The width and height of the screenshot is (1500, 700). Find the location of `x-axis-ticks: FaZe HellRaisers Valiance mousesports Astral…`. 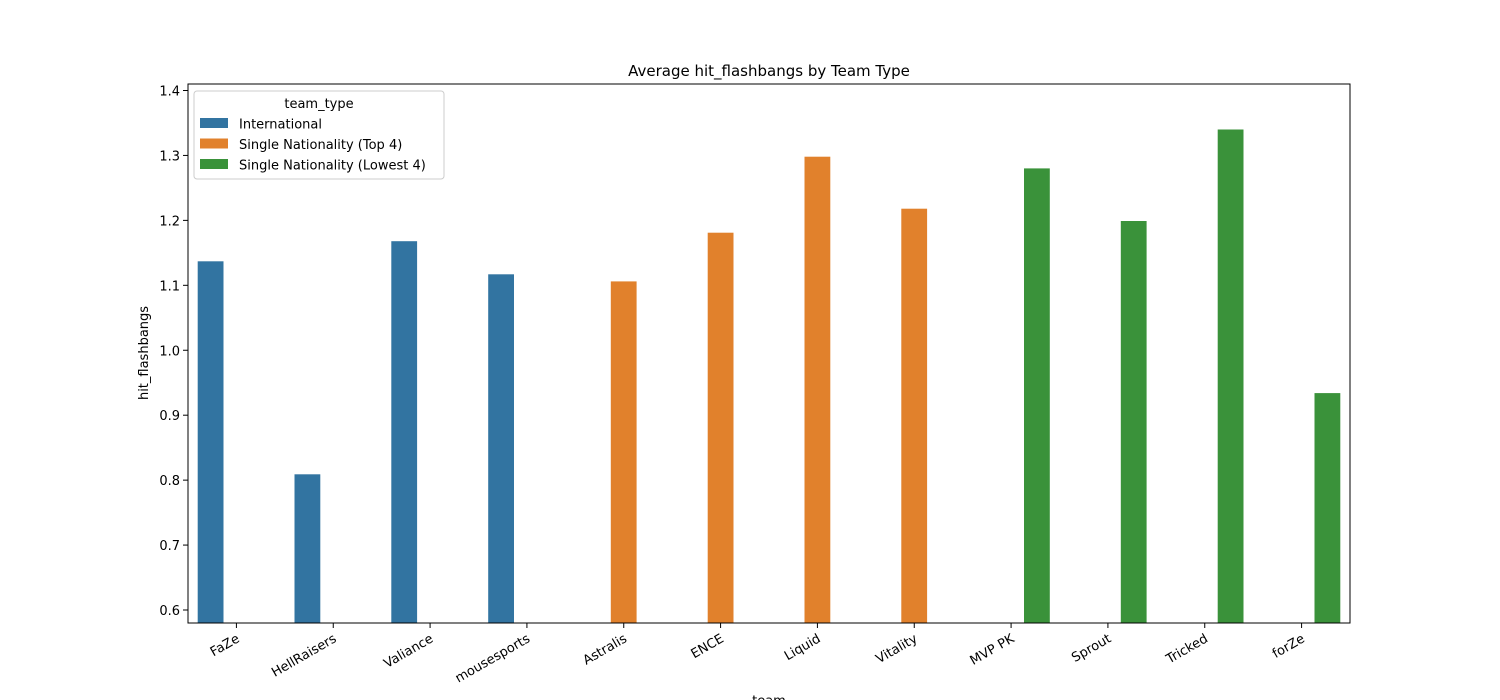

x-axis-ticks: FaZe HellRaisers Valiance mousesports Astral… is located at coordinates (758, 654).